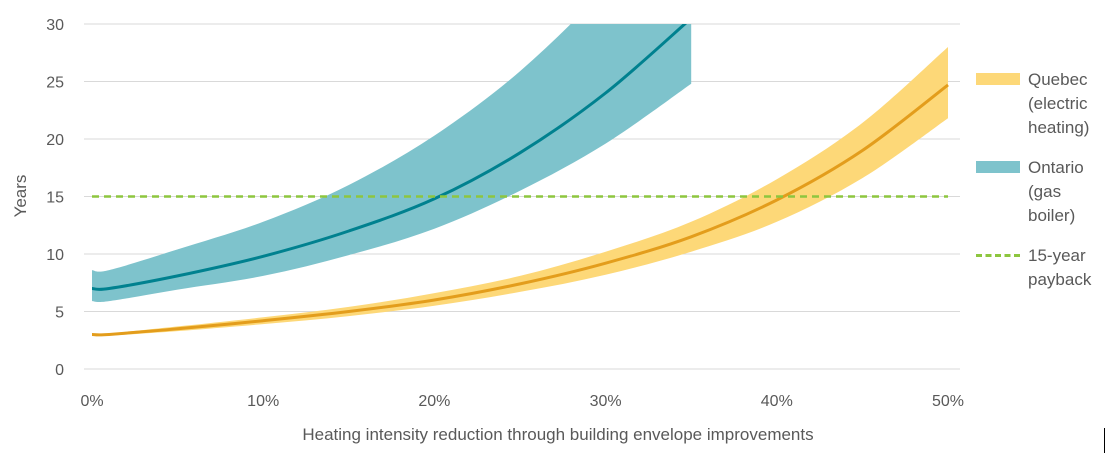 The image size is (1106, 457). I want to click on legend-item-ontario: Ontario (gas boiler), so click(1041, 192).